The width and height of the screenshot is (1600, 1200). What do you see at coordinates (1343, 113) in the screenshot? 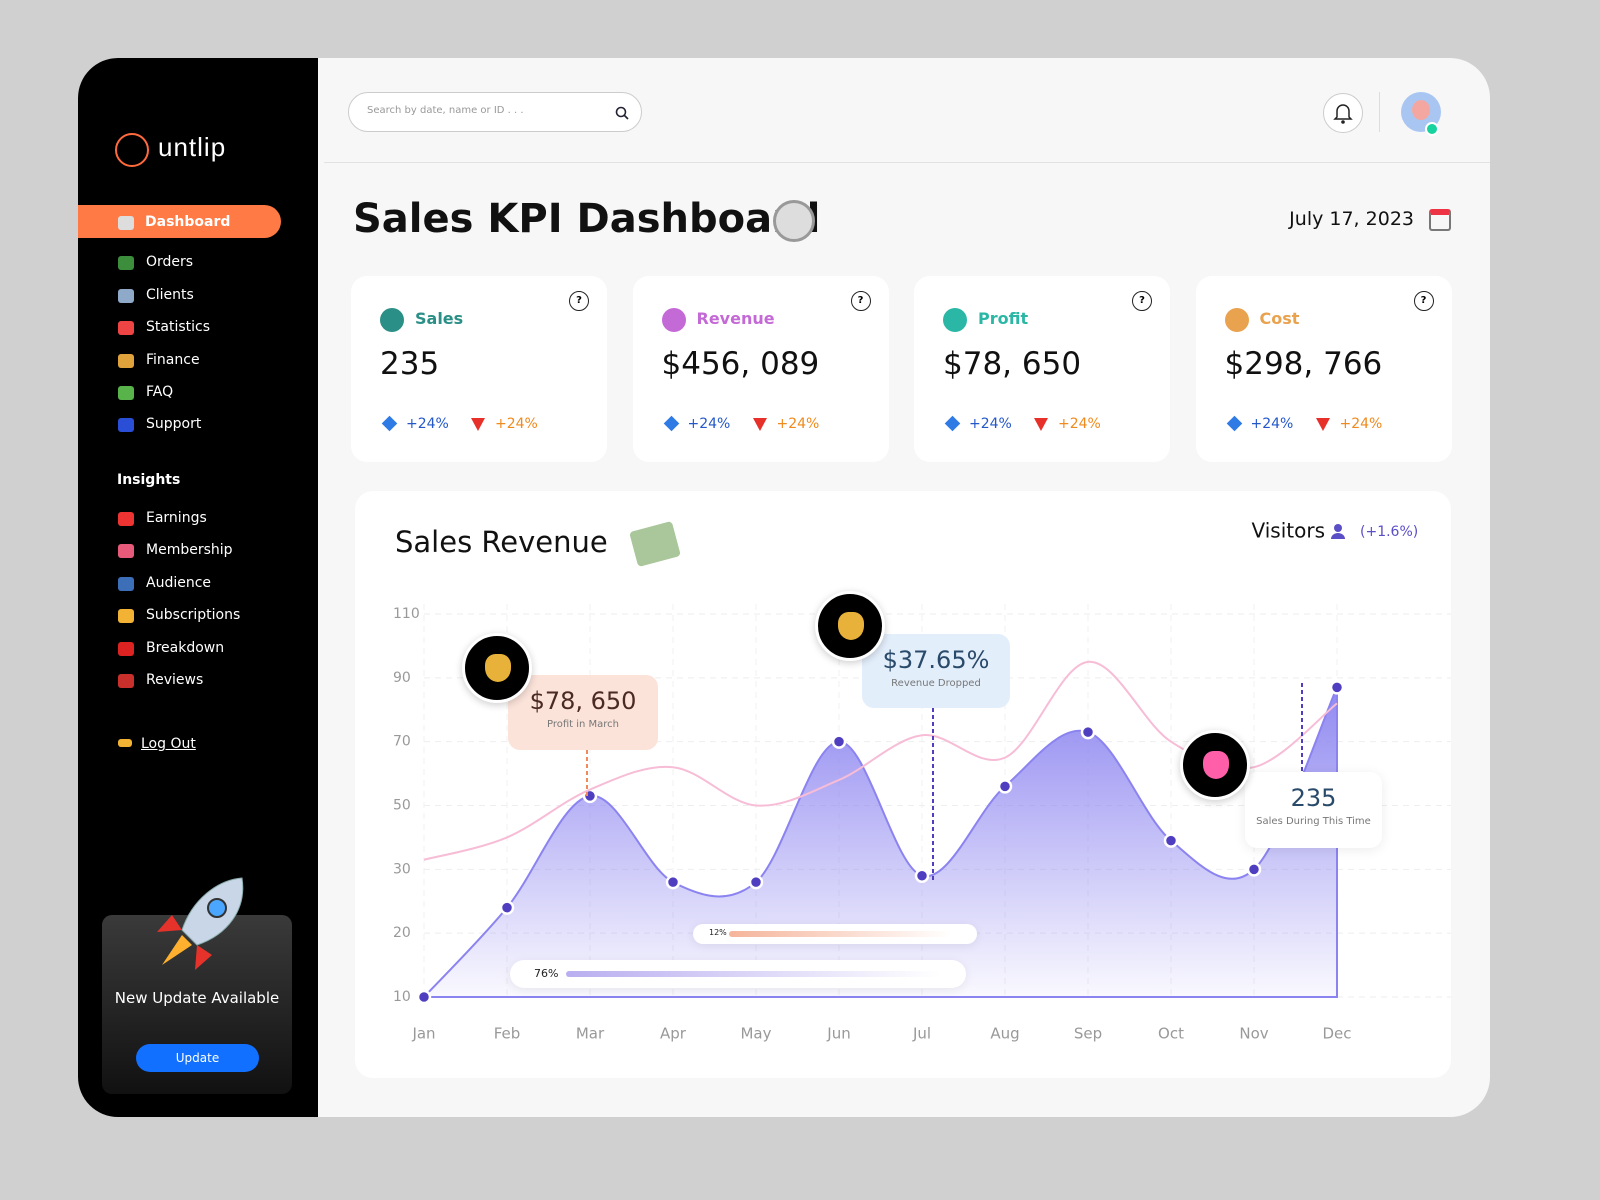
I see `notifications` at bounding box center [1343, 113].